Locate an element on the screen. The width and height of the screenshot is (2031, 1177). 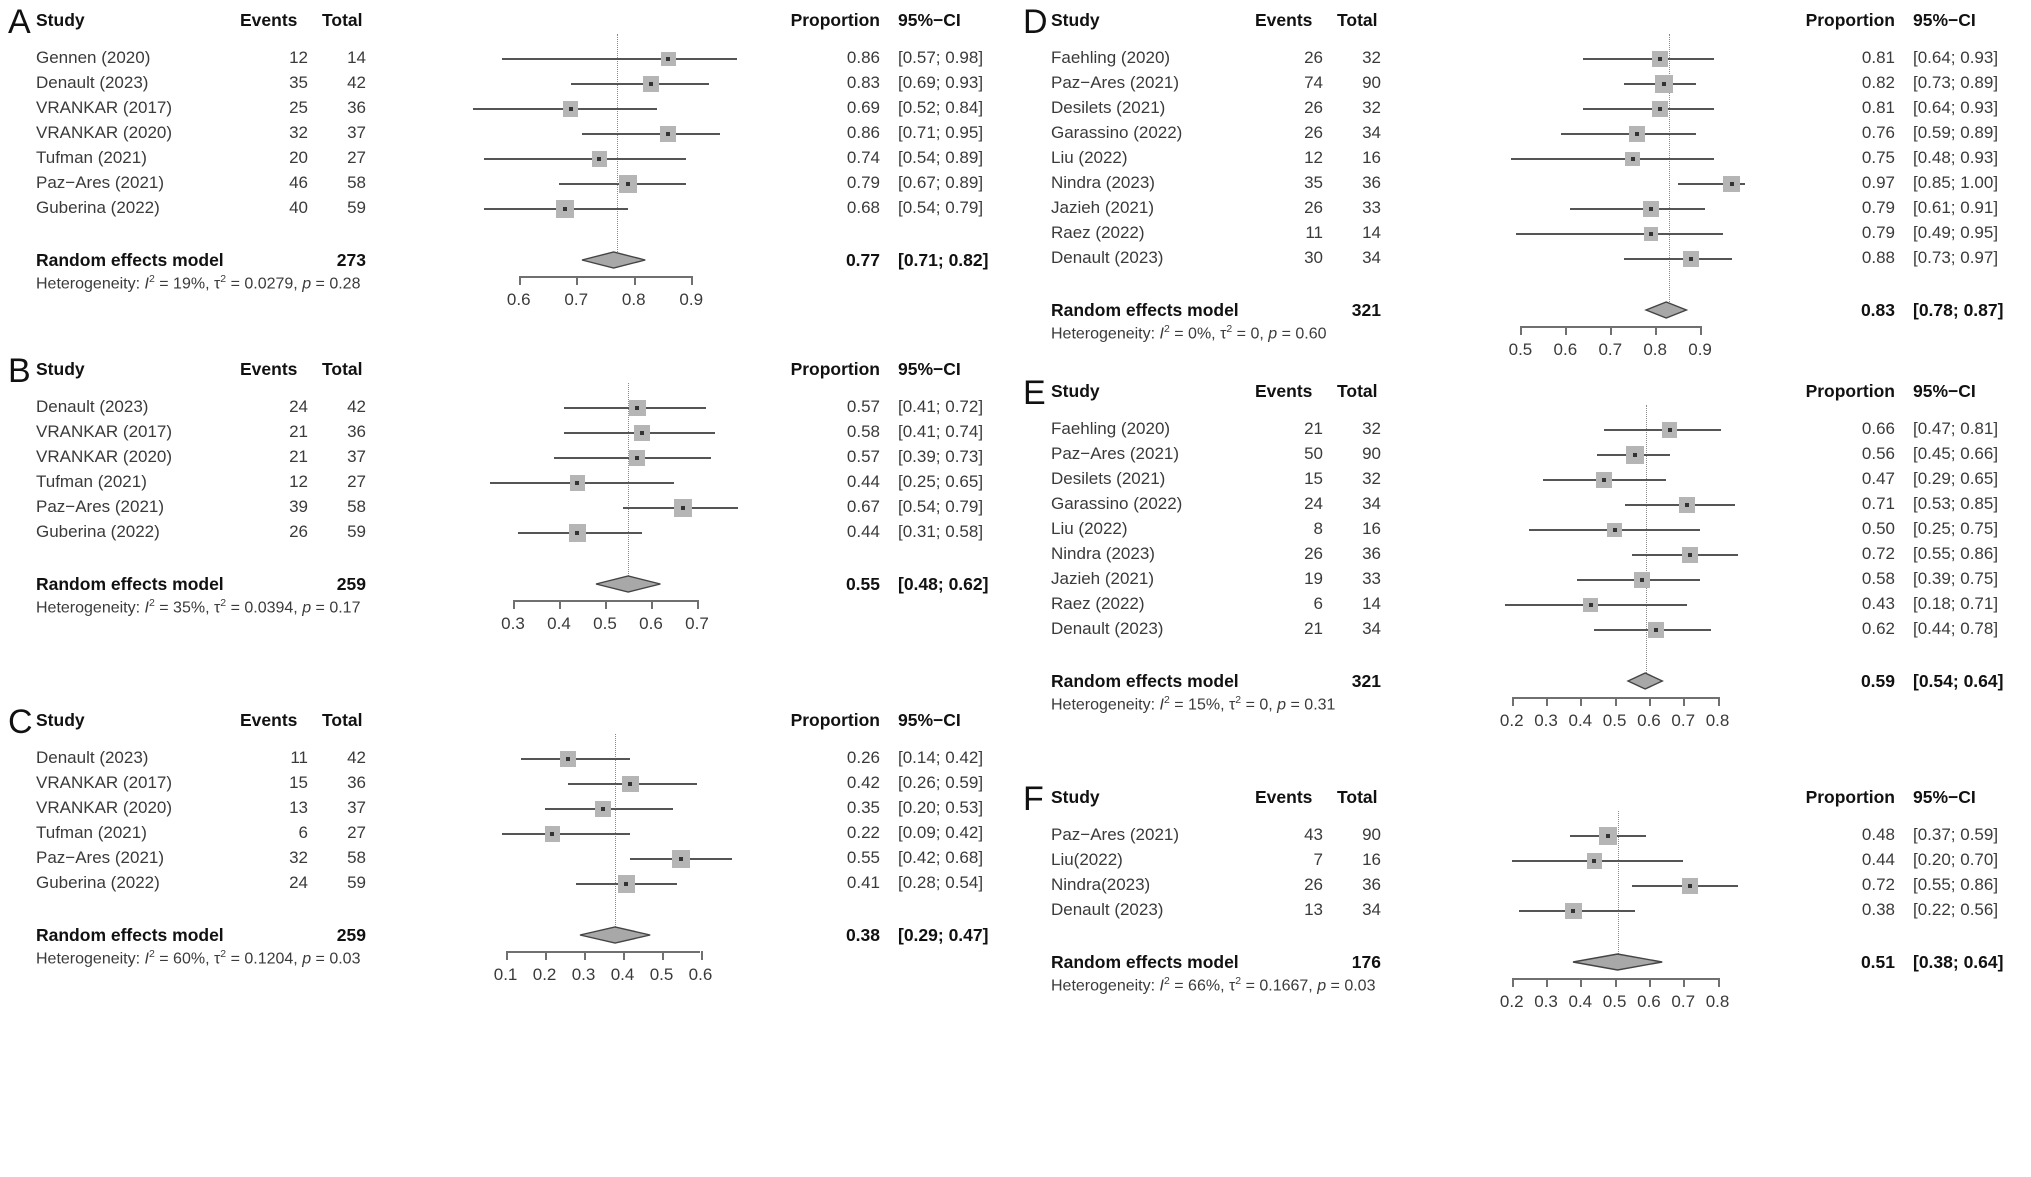
proportion-value: 0.44 is located at coordinates (863, 481).